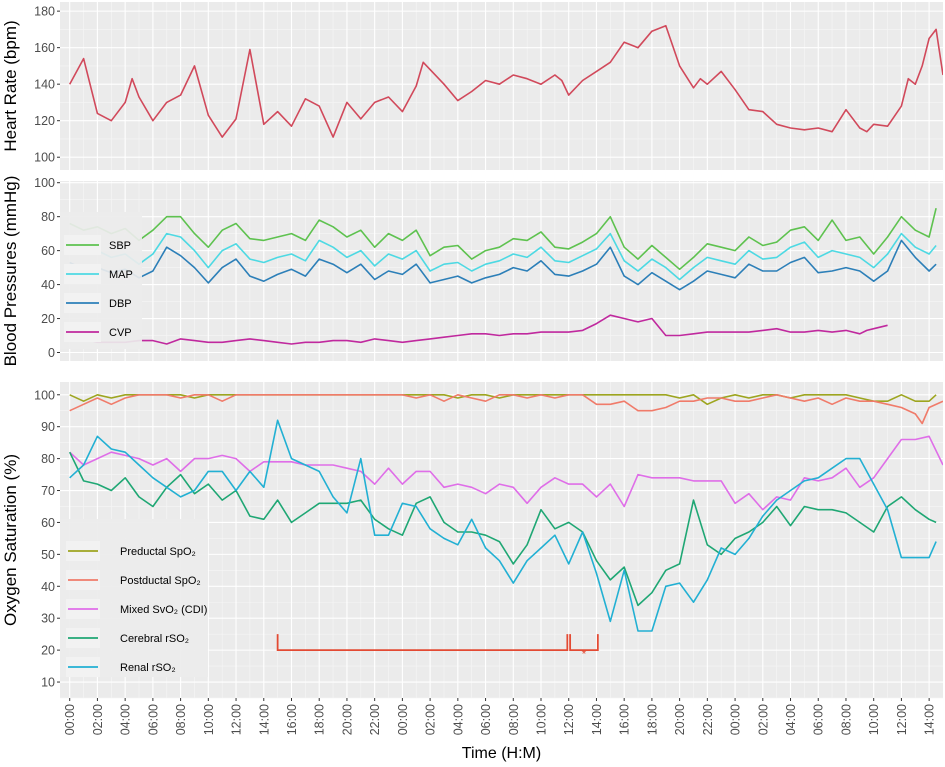 This screenshot has width=945, height=767. What do you see at coordinates (163, 610) in the screenshot?
I see `legend-label: Mixed SvO₂ (CDI)` at bounding box center [163, 610].